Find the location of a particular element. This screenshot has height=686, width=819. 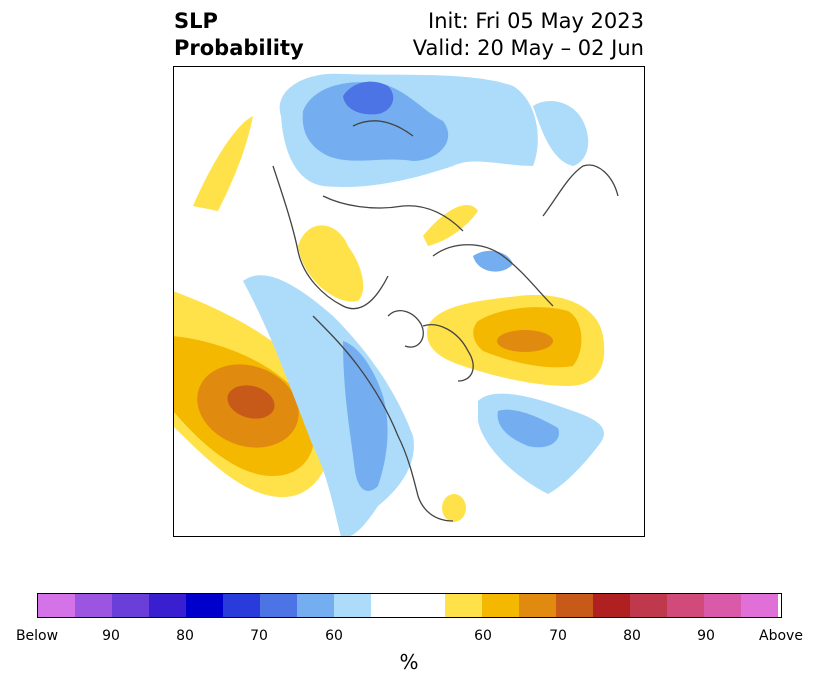

colorbar is located at coordinates (409, 605).